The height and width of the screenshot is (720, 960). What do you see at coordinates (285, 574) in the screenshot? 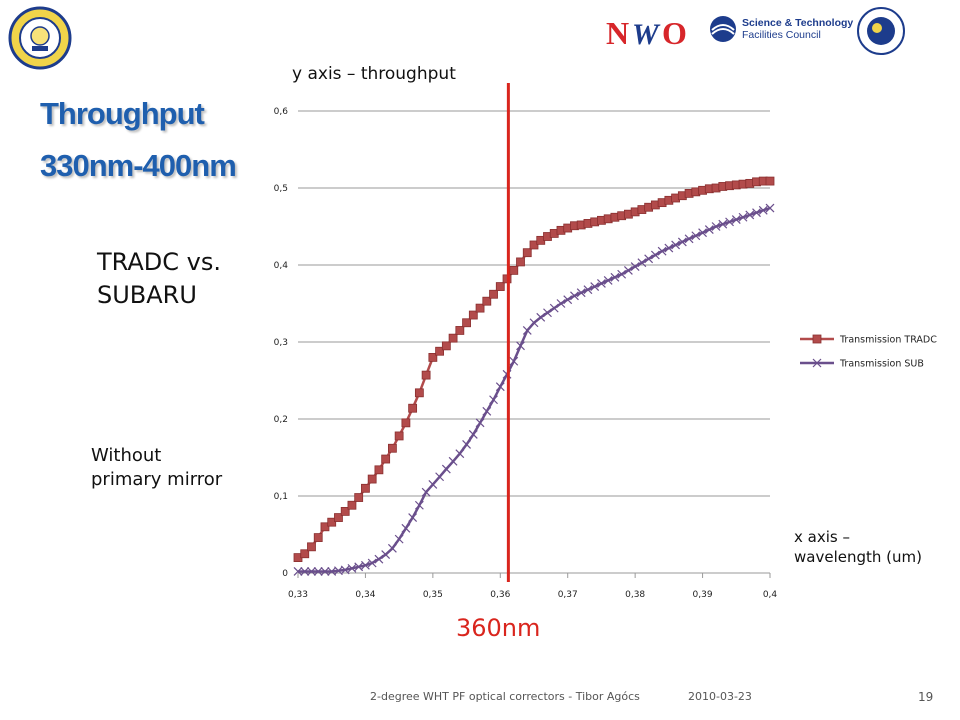
I see `y-tick-label: 0` at bounding box center [285, 574].